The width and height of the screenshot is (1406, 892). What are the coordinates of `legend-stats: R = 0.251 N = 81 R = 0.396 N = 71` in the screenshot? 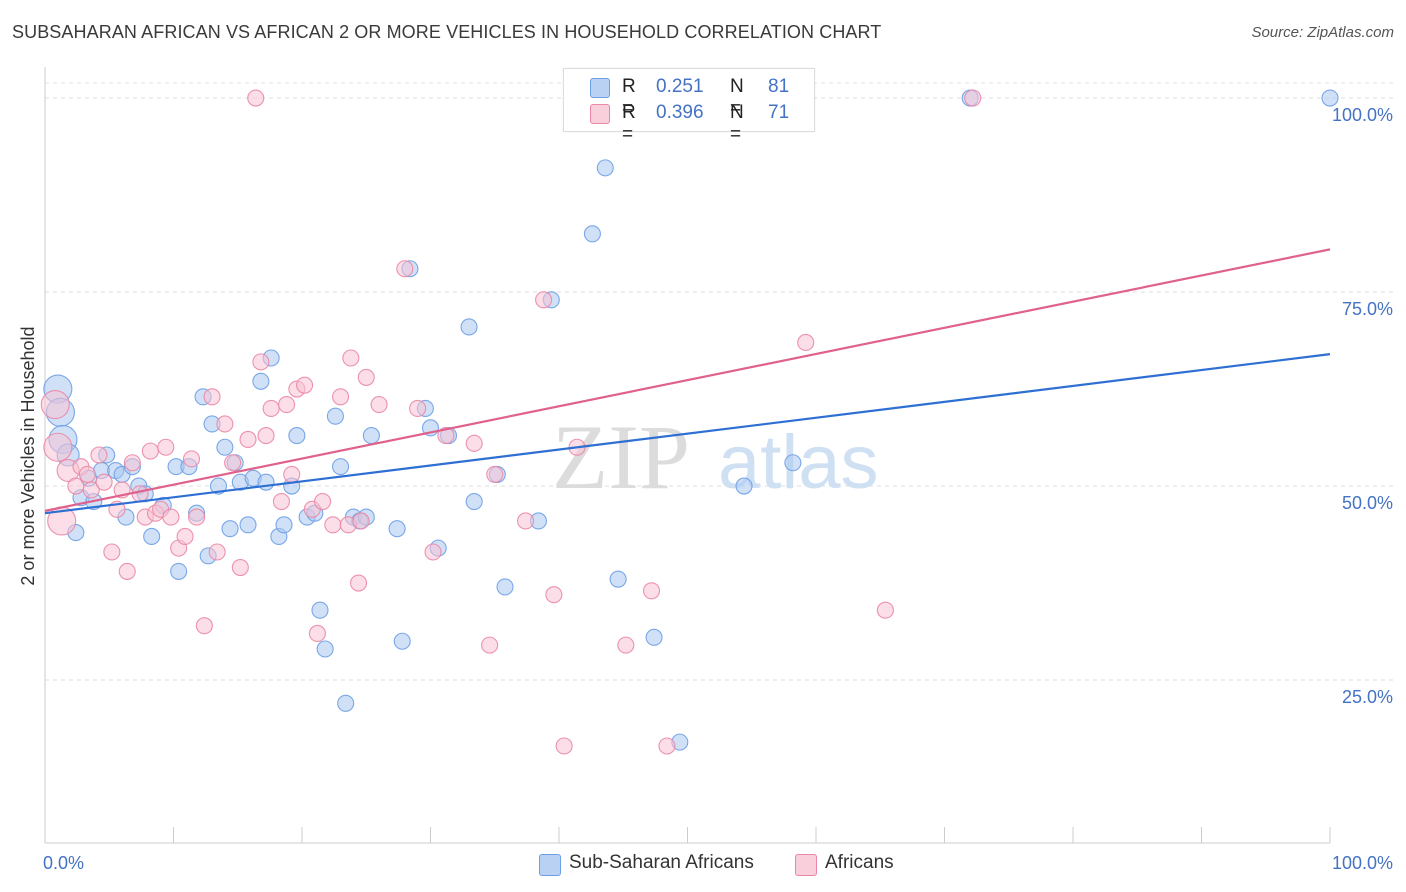 It's located at (689, 106).